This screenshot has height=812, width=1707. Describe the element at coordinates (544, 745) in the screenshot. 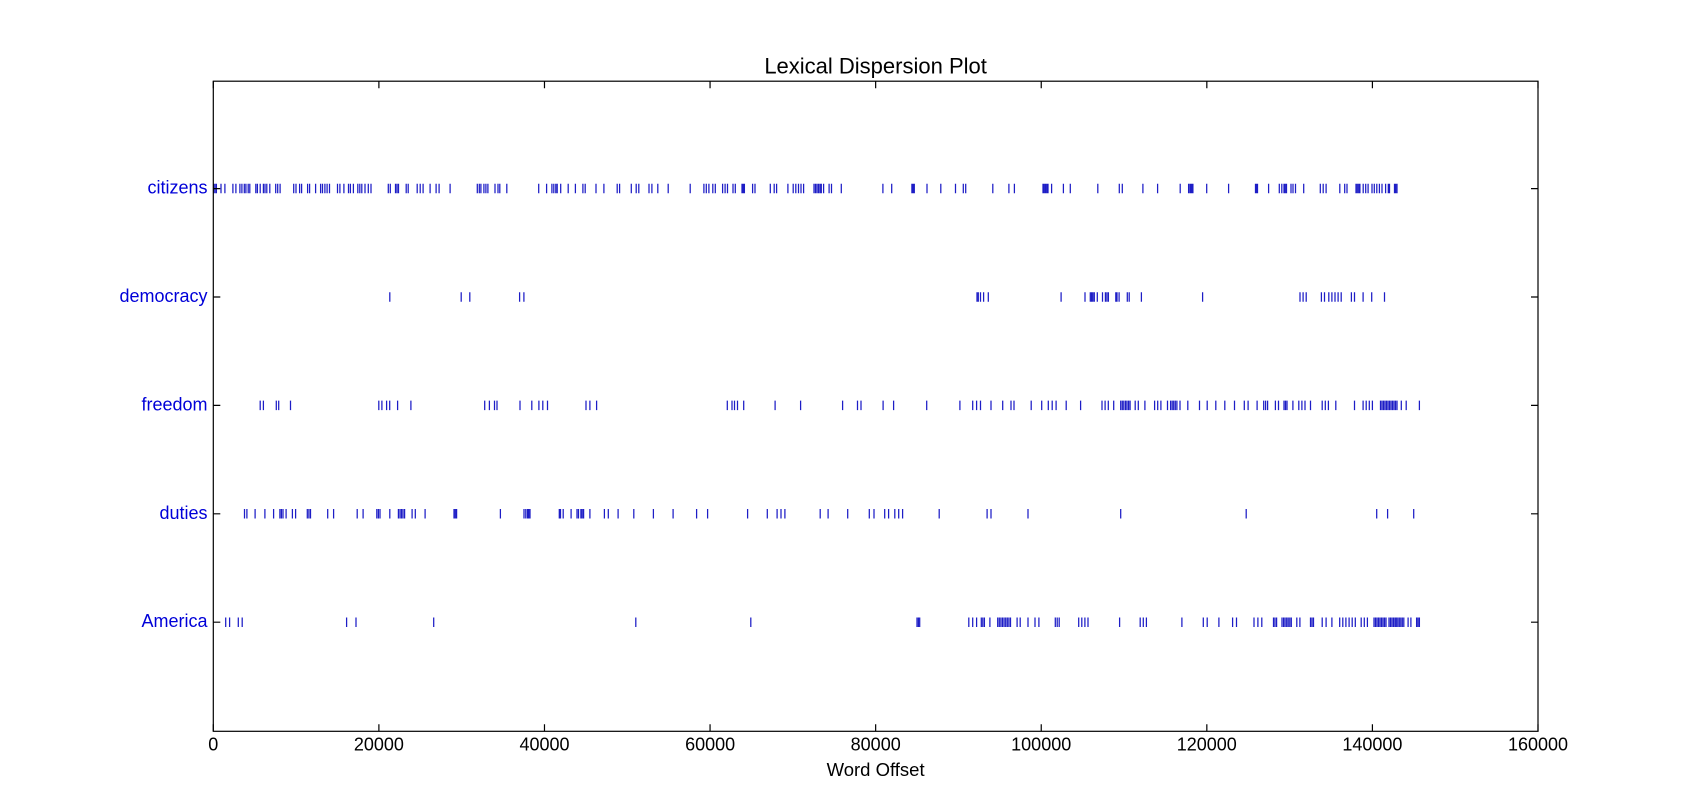

I see `svg-text: 40000` at that location.